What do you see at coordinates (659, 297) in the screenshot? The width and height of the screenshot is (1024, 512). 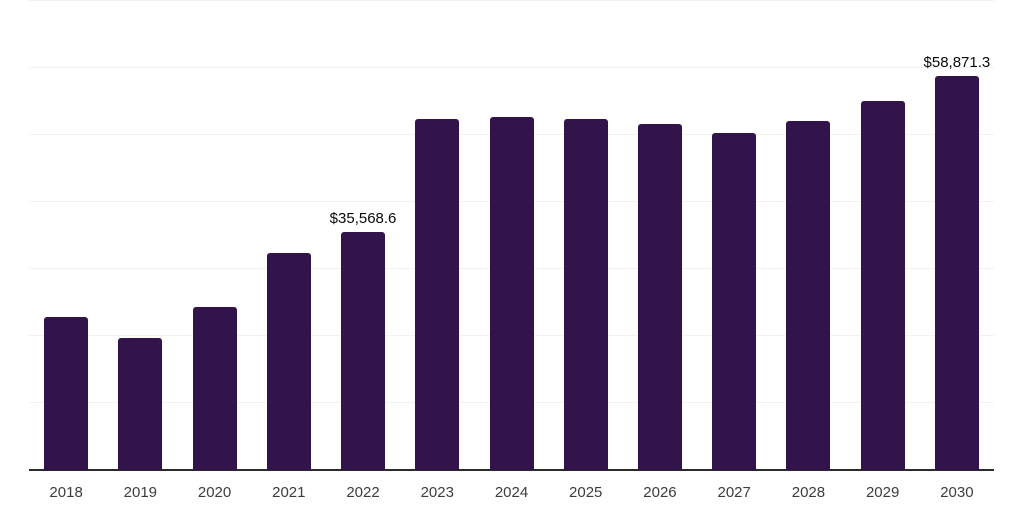 I see `bar-2026` at bounding box center [659, 297].